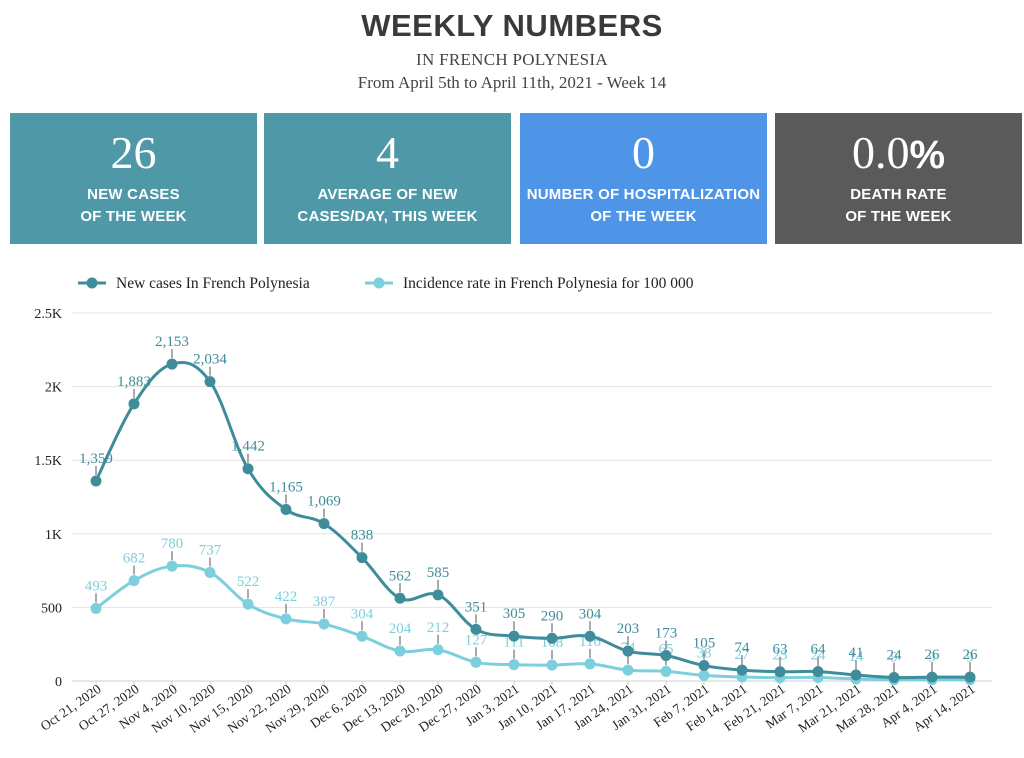 This screenshot has width=1024, height=758. I want to click on stat-label-line1: NUMBER OF HOSPITALIZATION, so click(643, 194).